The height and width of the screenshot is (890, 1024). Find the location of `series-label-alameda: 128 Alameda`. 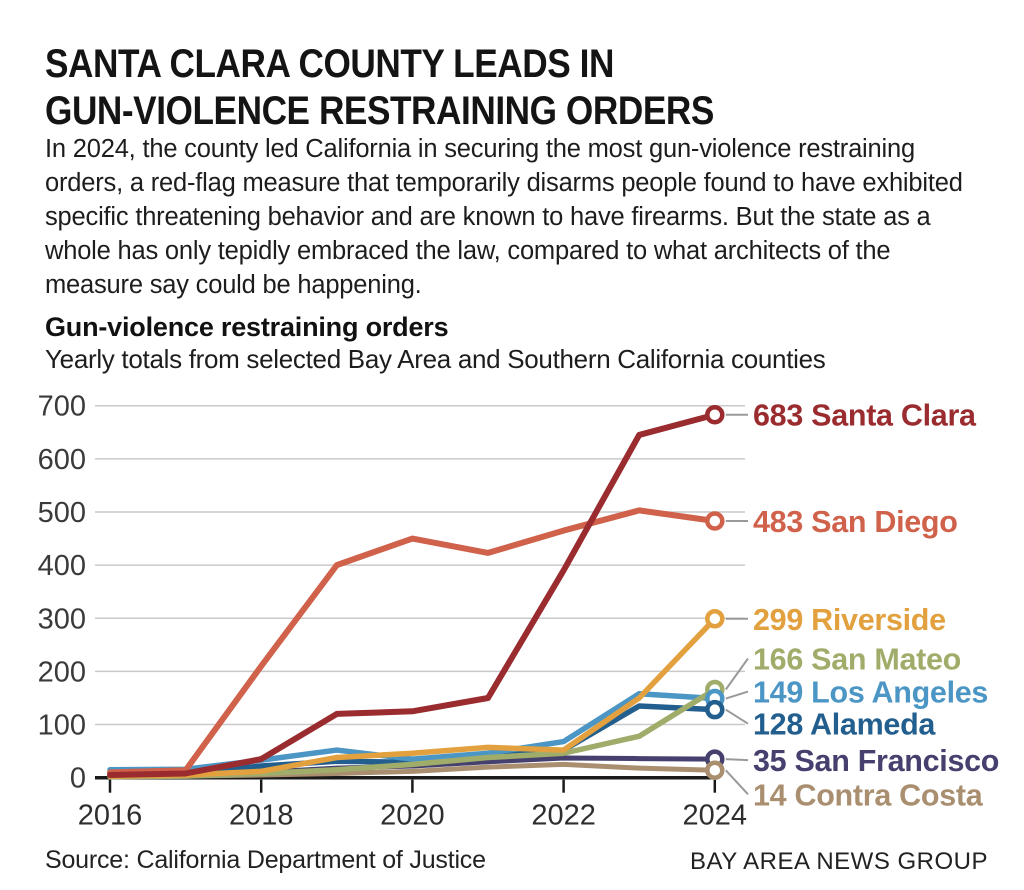

series-label-alameda: 128 Alameda is located at coordinates (844, 725).